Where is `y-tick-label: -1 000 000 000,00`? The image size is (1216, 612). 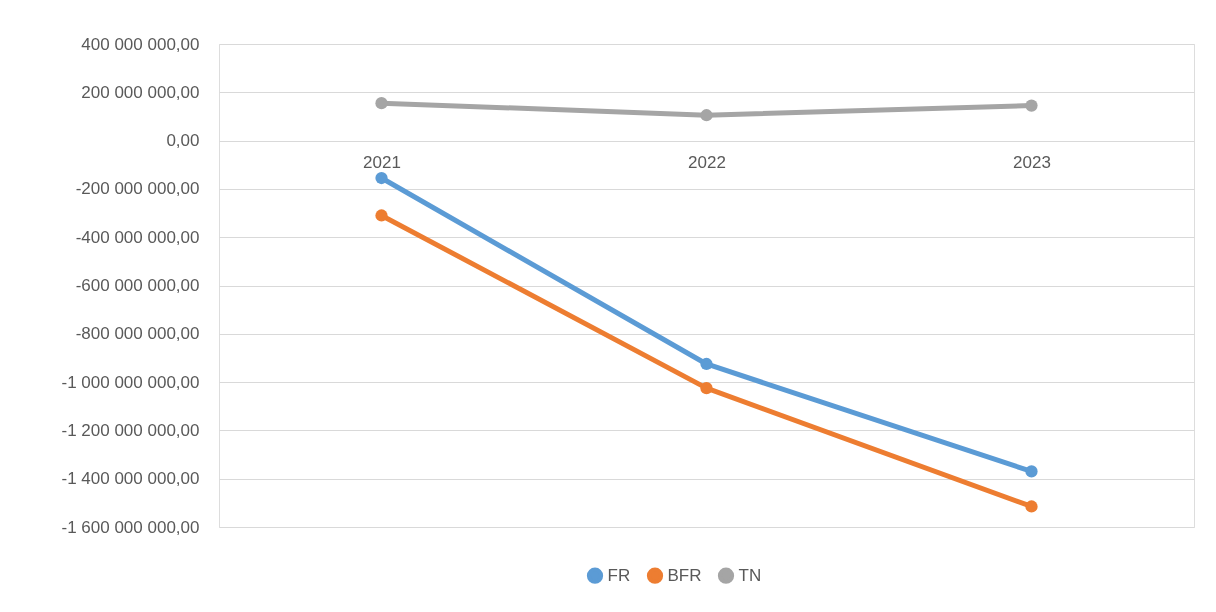 y-tick-label: -1 000 000 000,00 is located at coordinates (130, 382).